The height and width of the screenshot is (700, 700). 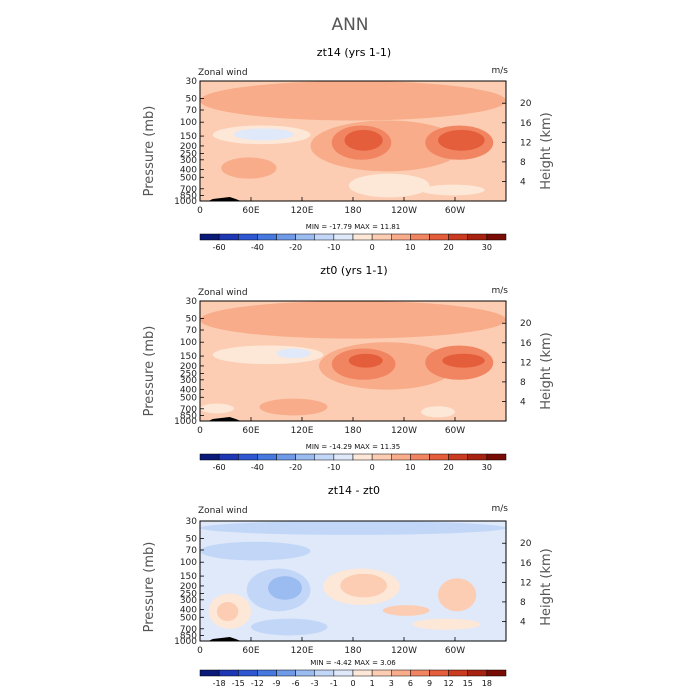 What do you see at coordinates (487, 467) in the screenshot?
I see `colorbar-label: 30` at bounding box center [487, 467].